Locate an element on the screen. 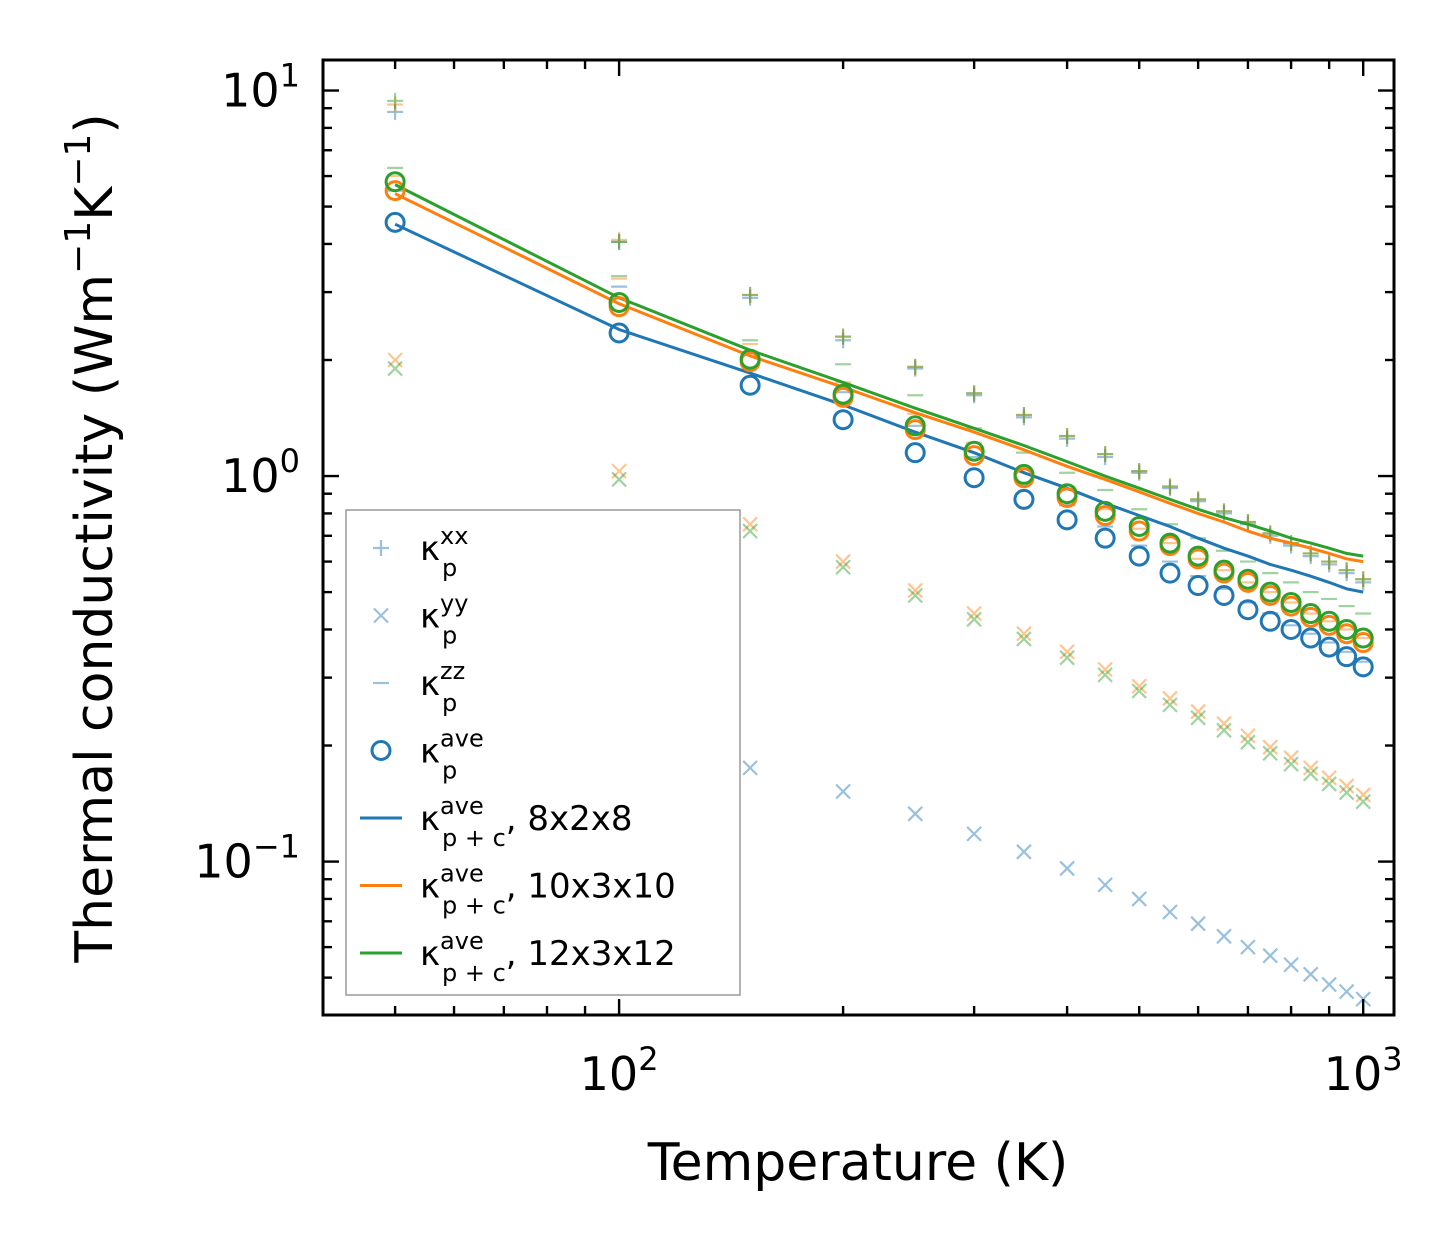 The image size is (1454, 1254). point-kyy-12x3x12-350-d1 is located at coordinates (1024, 639).